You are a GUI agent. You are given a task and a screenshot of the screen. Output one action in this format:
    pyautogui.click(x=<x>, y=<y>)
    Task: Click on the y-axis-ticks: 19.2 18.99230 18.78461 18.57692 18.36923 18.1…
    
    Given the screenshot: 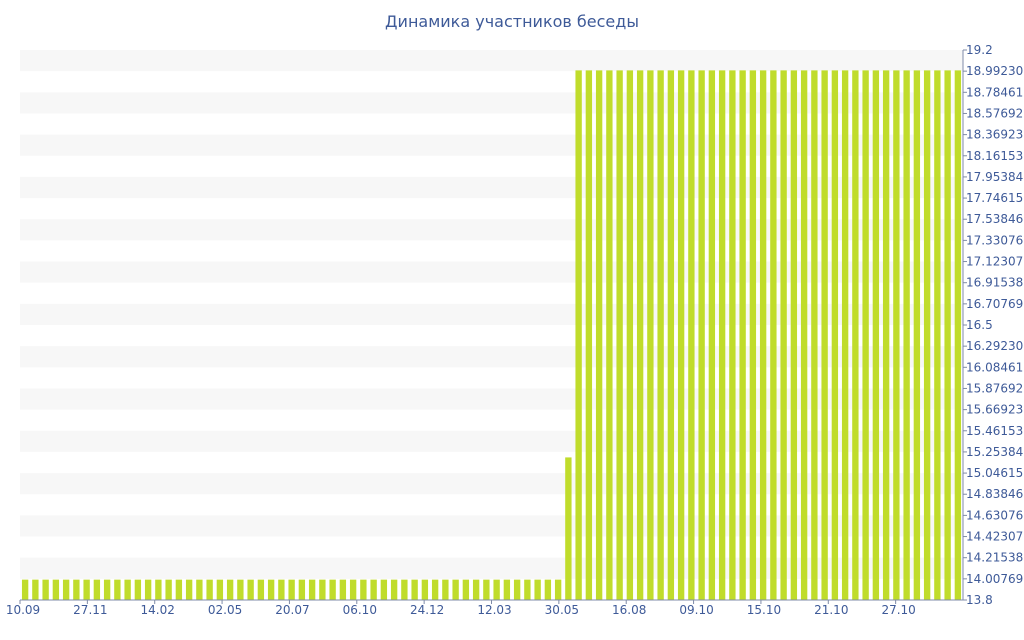 What is the action you would take?
    pyautogui.click(x=993, y=325)
    